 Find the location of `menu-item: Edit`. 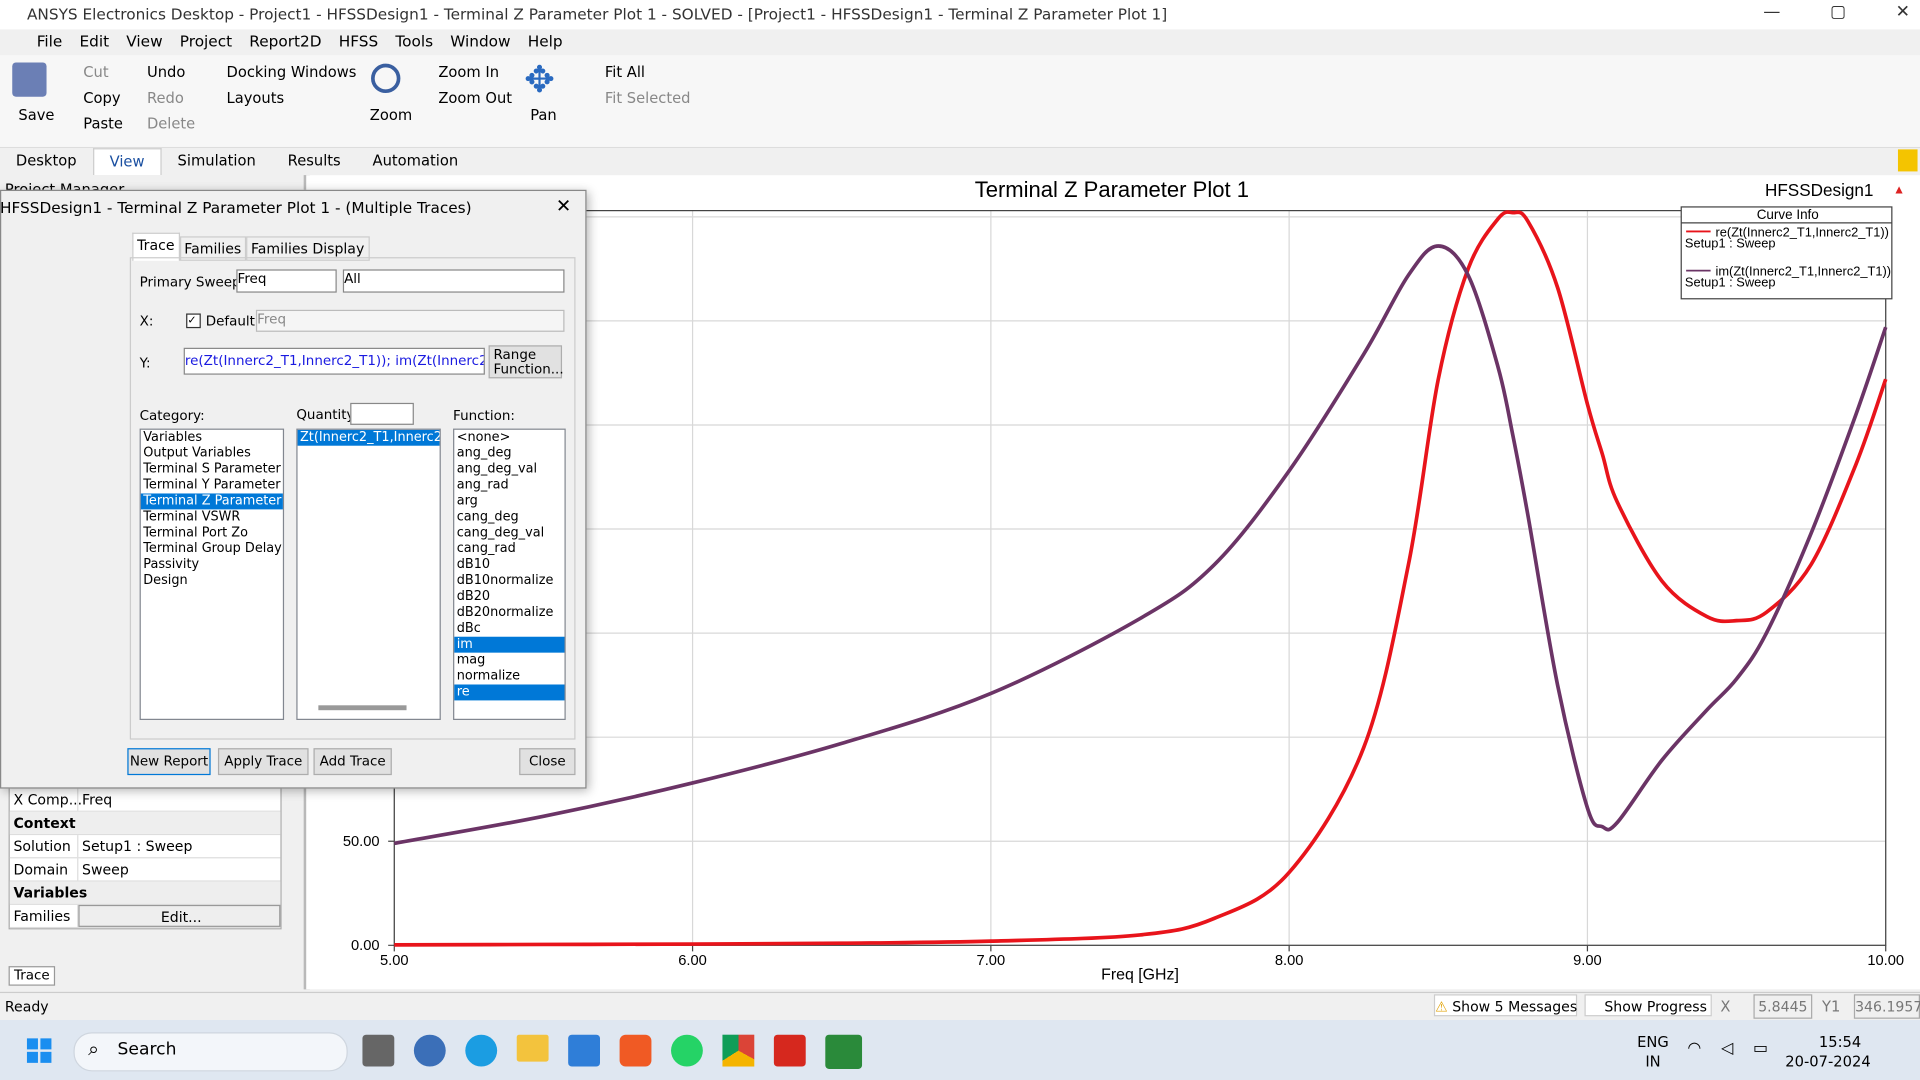

menu-item: Edit is located at coordinates (94, 41).